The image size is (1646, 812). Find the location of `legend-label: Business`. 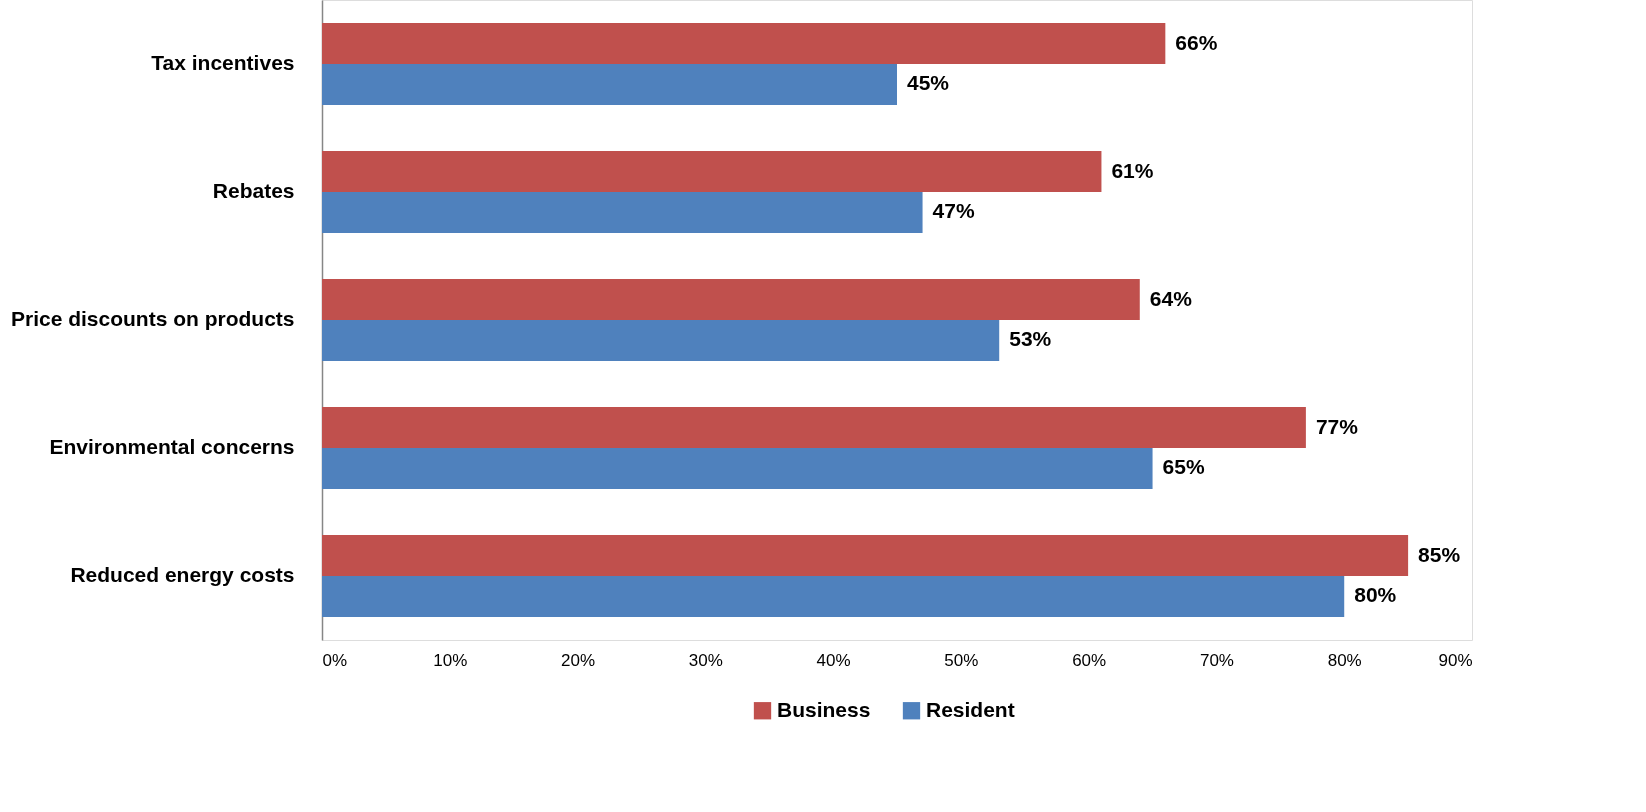

legend-label: Business is located at coordinates (824, 709).